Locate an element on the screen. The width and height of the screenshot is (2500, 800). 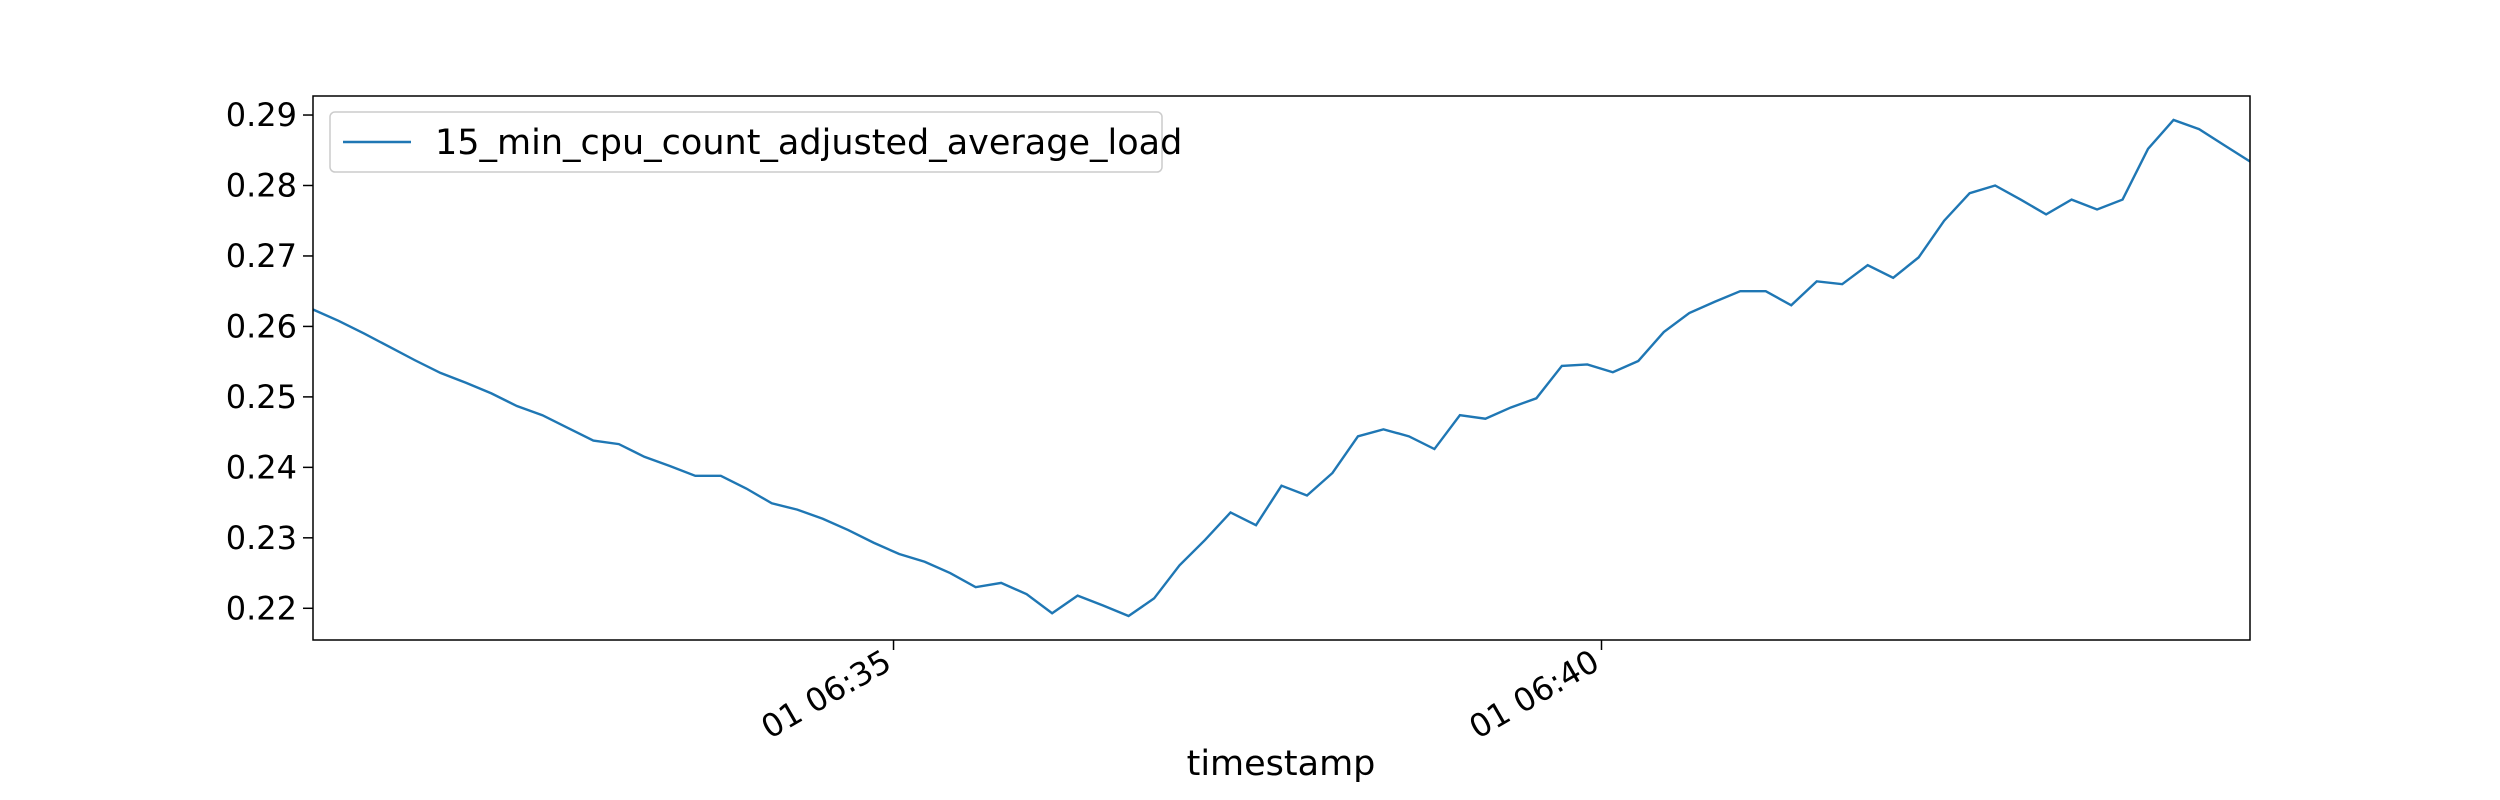
y-tick-label: 0.27 is located at coordinates (261, 256).